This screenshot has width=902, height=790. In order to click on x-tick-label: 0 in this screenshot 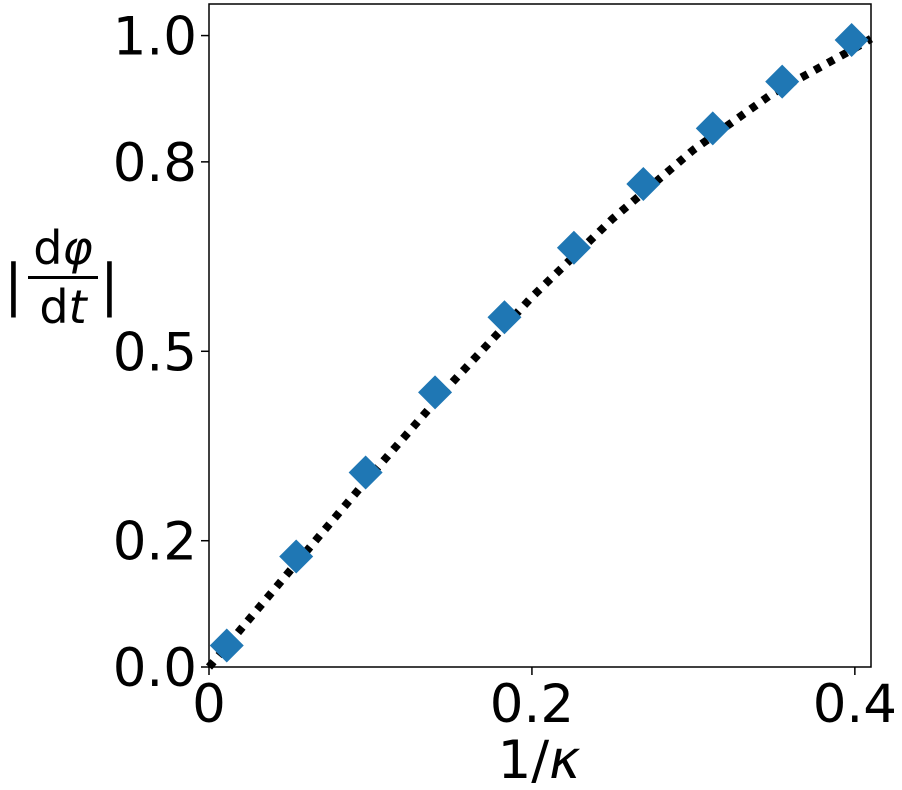, I will do `click(209, 704)`.